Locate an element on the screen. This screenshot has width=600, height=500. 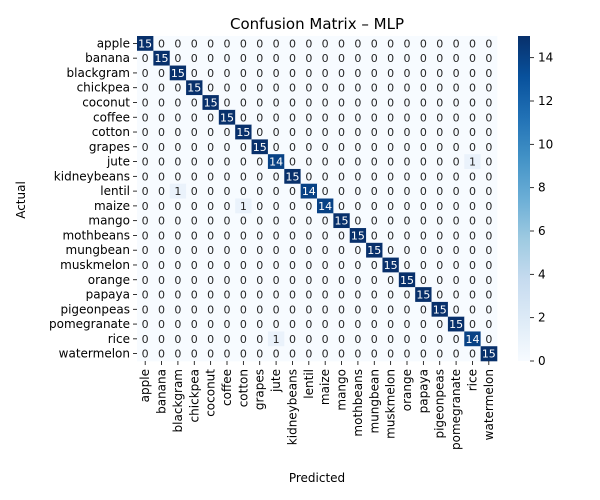
y-tick-label: kidneybeans is located at coordinates (92, 176).